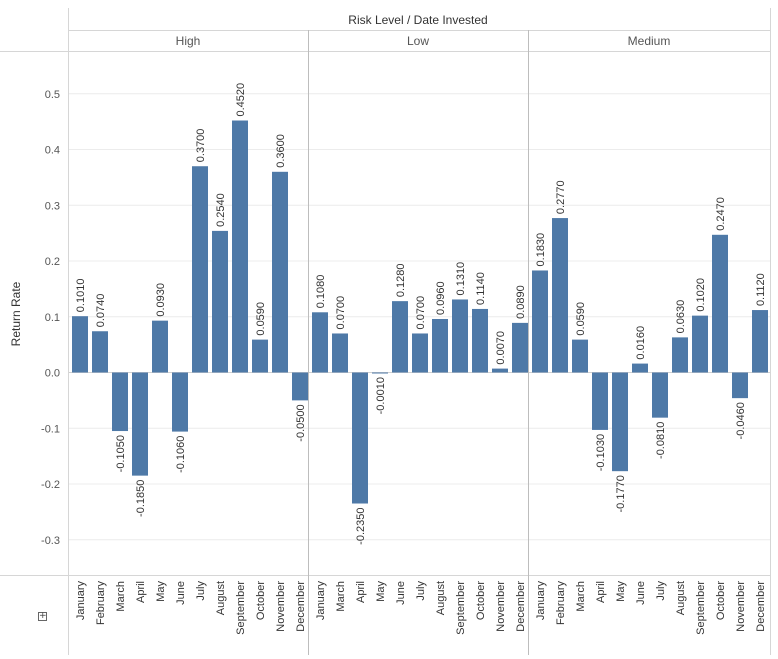  Describe the element at coordinates (661, 440) in the screenshot. I see `data-label: -0.0810` at that location.